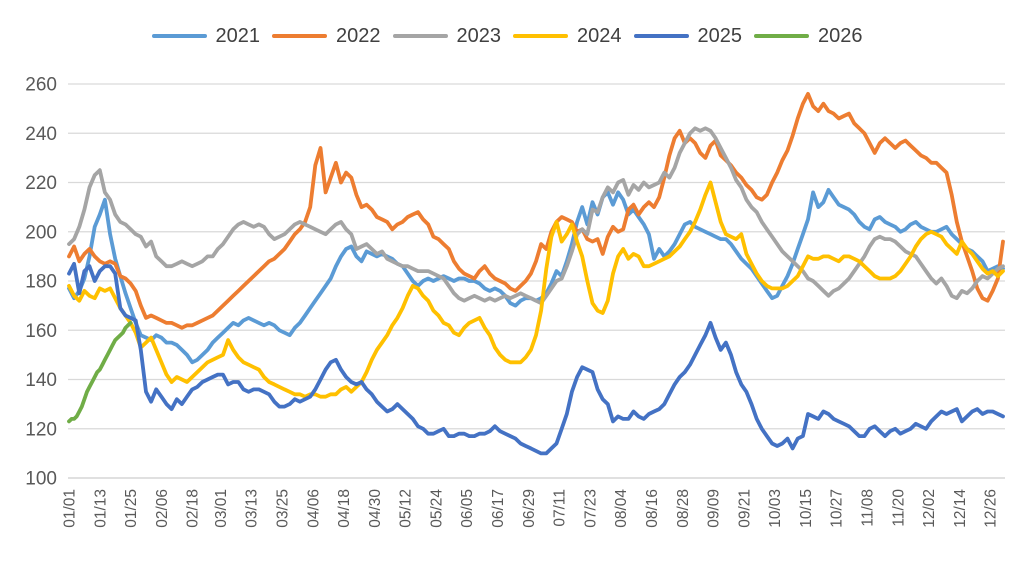 Image resolution: width=1014 pixels, height=576 pixels. What do you see at coordinates (358, 36) in the screenshot?
I see `legend-label: 2022` at bounding box center [358, 36].